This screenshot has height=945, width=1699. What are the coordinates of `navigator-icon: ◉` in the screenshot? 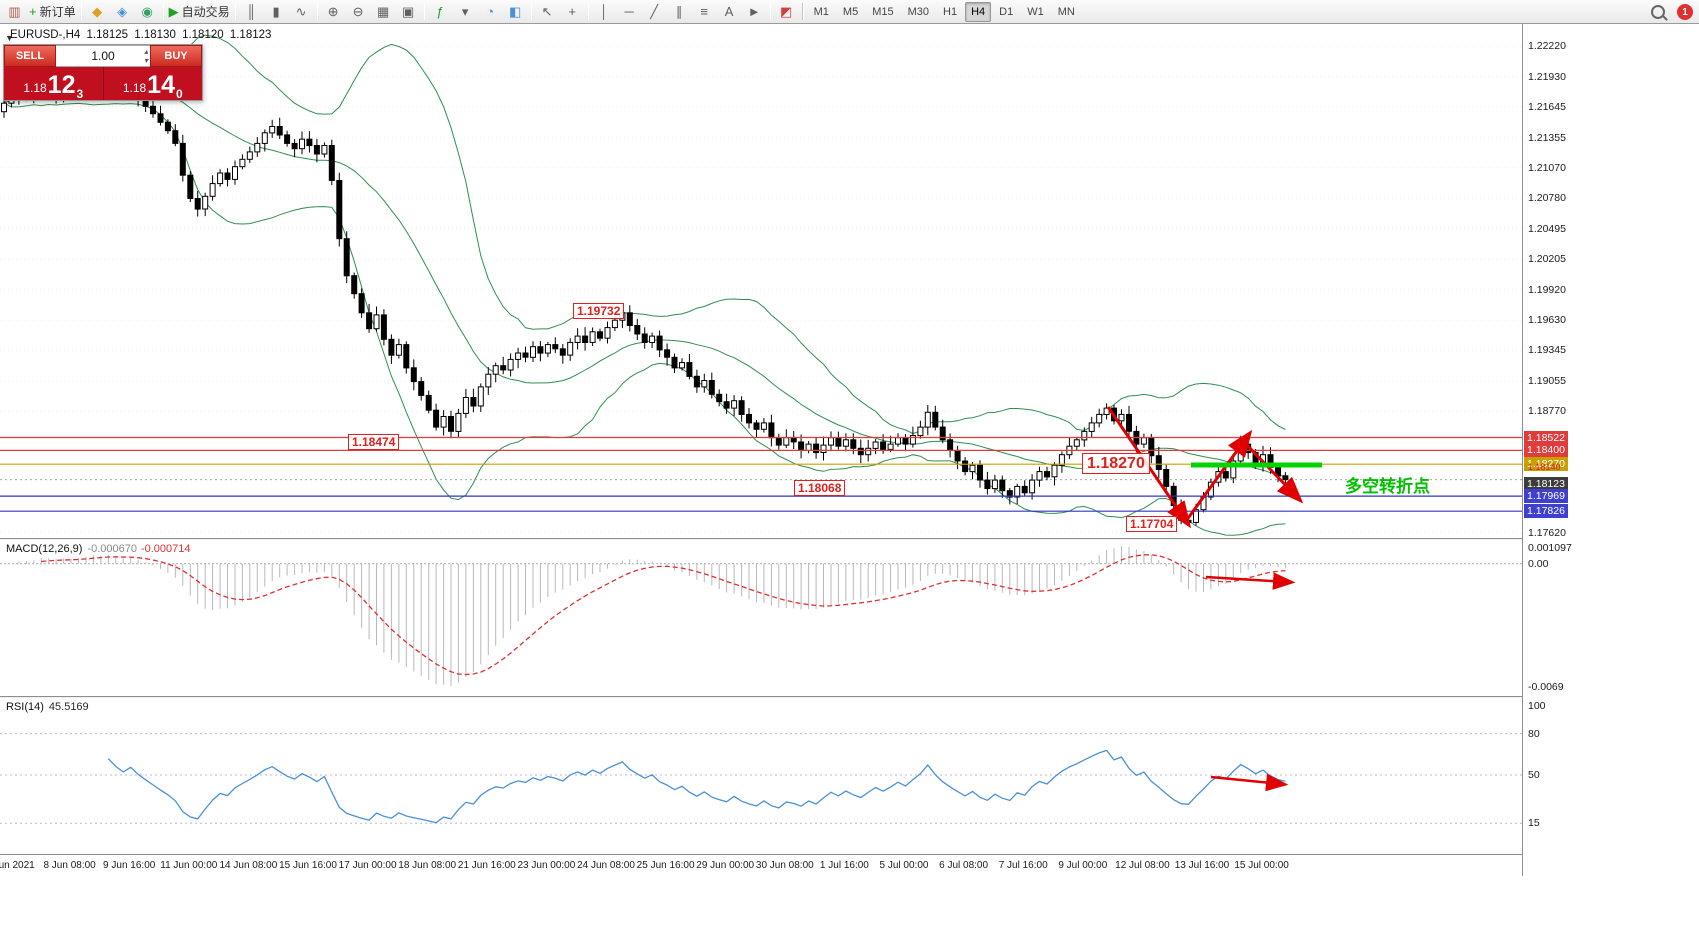 It's located at (147, 12).